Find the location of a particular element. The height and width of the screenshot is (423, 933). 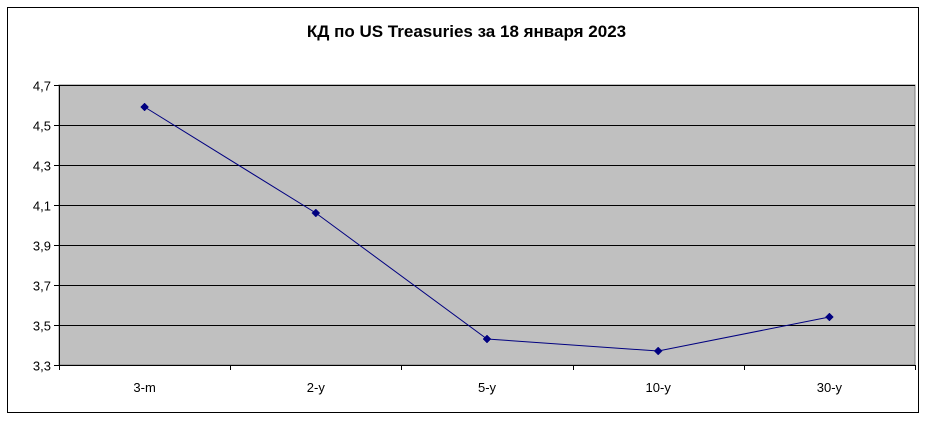

x-tick-label: 2-y is located at coordinates (316, 387).